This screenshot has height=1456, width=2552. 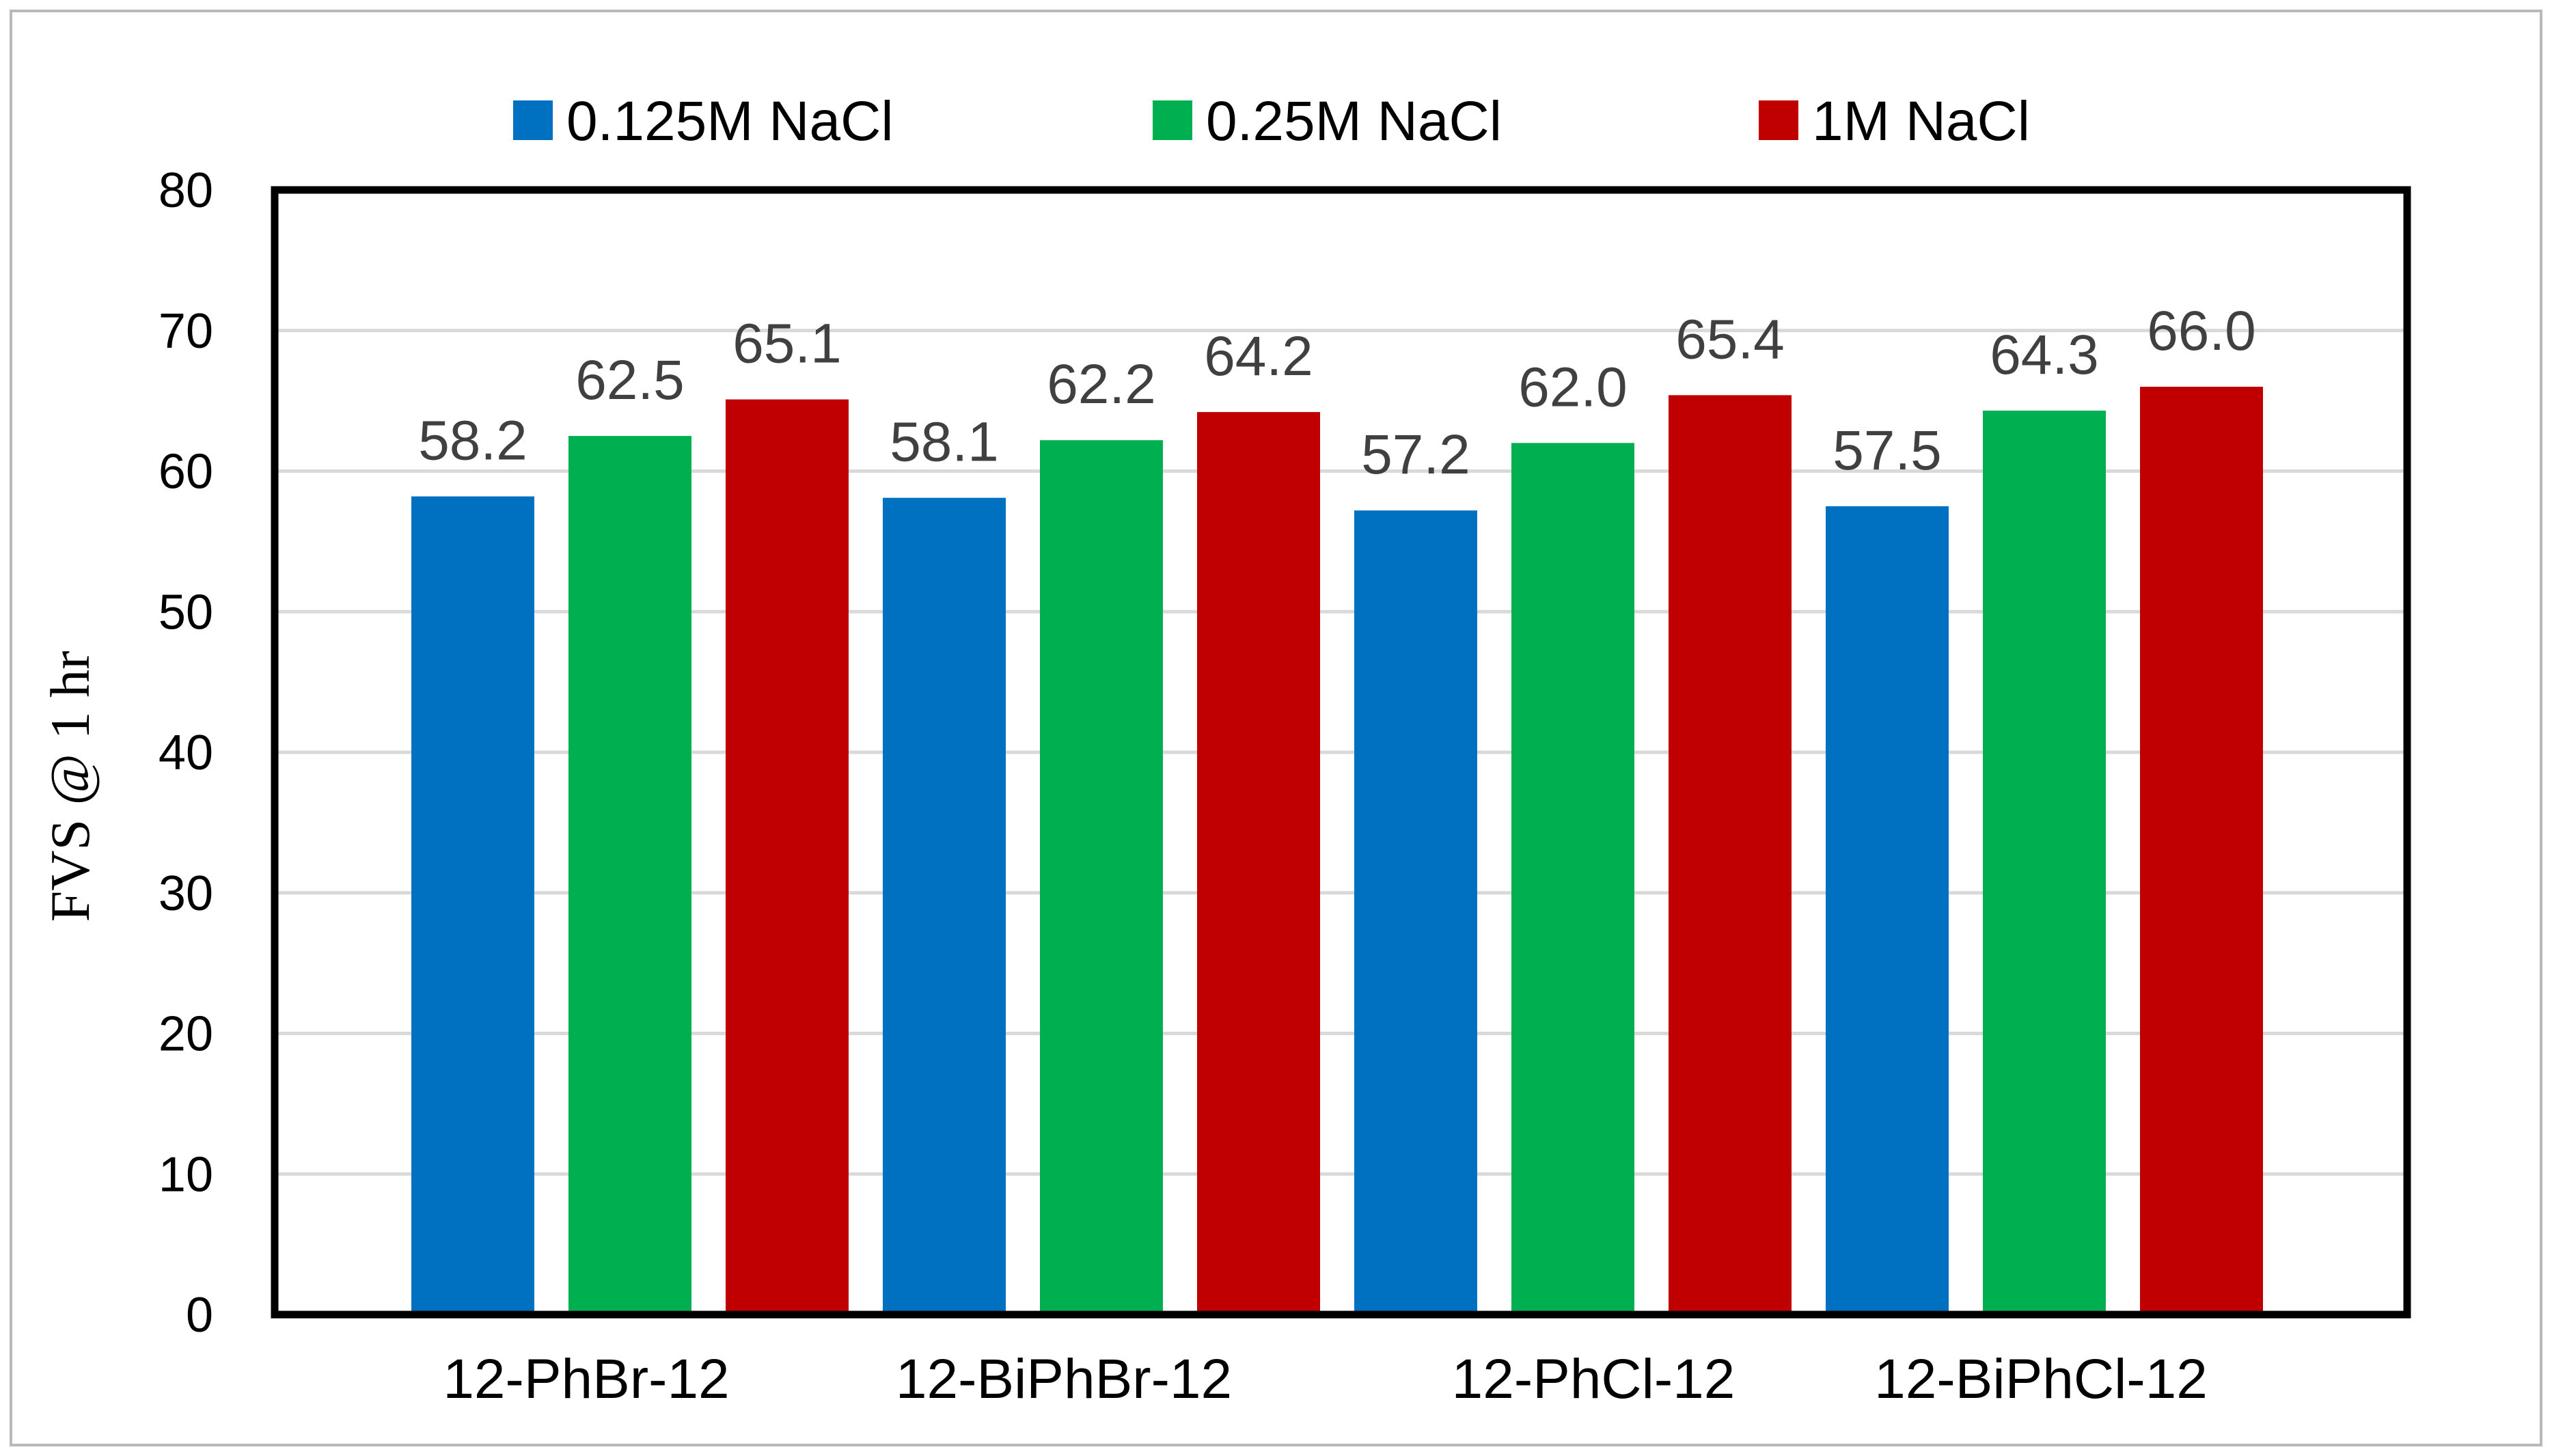 I want to click on data-label: 57.2, so click(x=1415, y=455).